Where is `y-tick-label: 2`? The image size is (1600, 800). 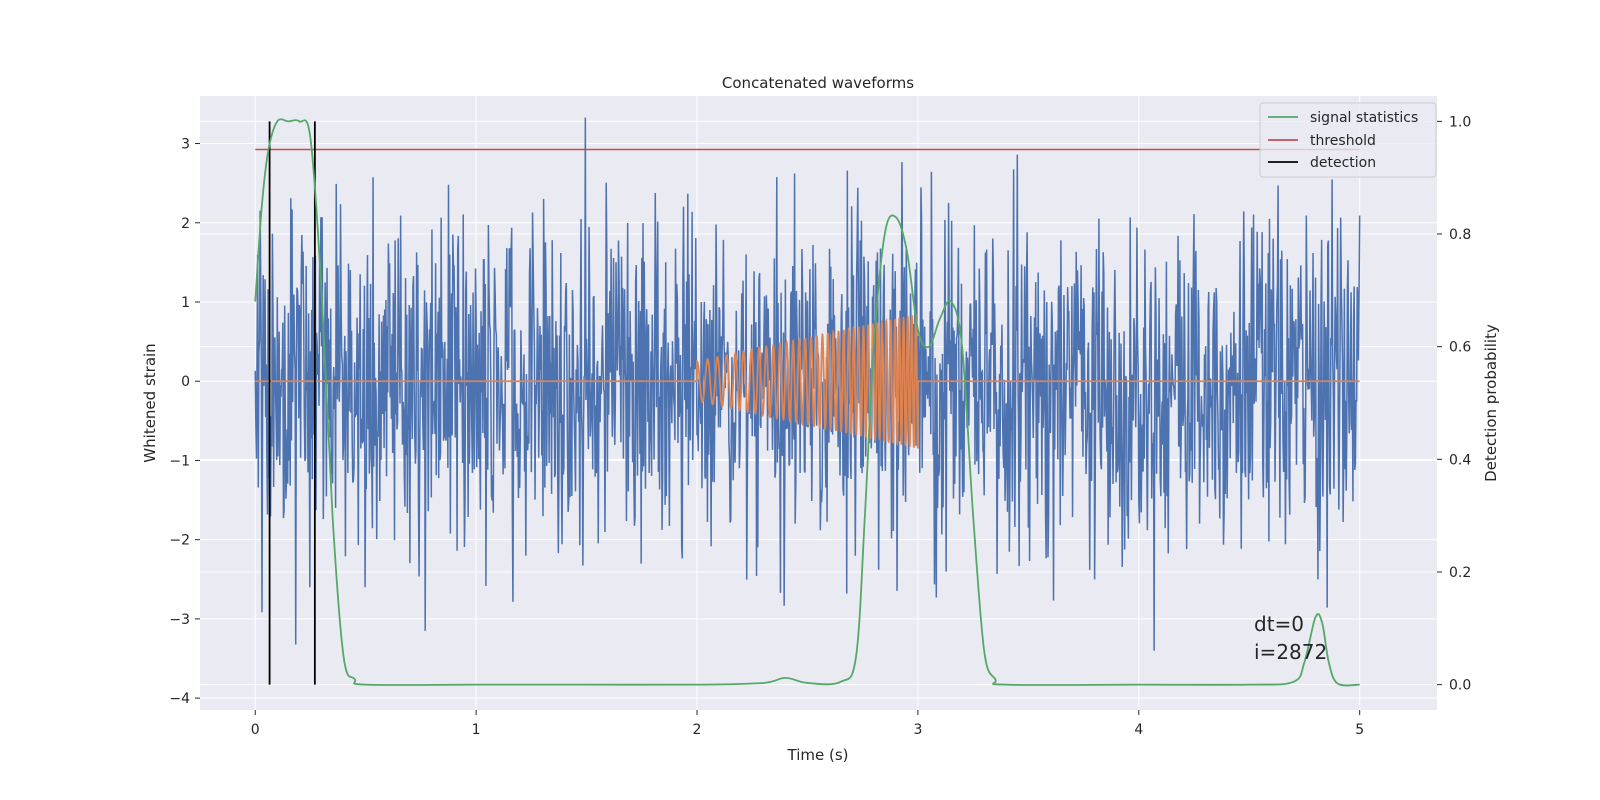 y-tick-label: 2 is located at coordinates (185, 224).